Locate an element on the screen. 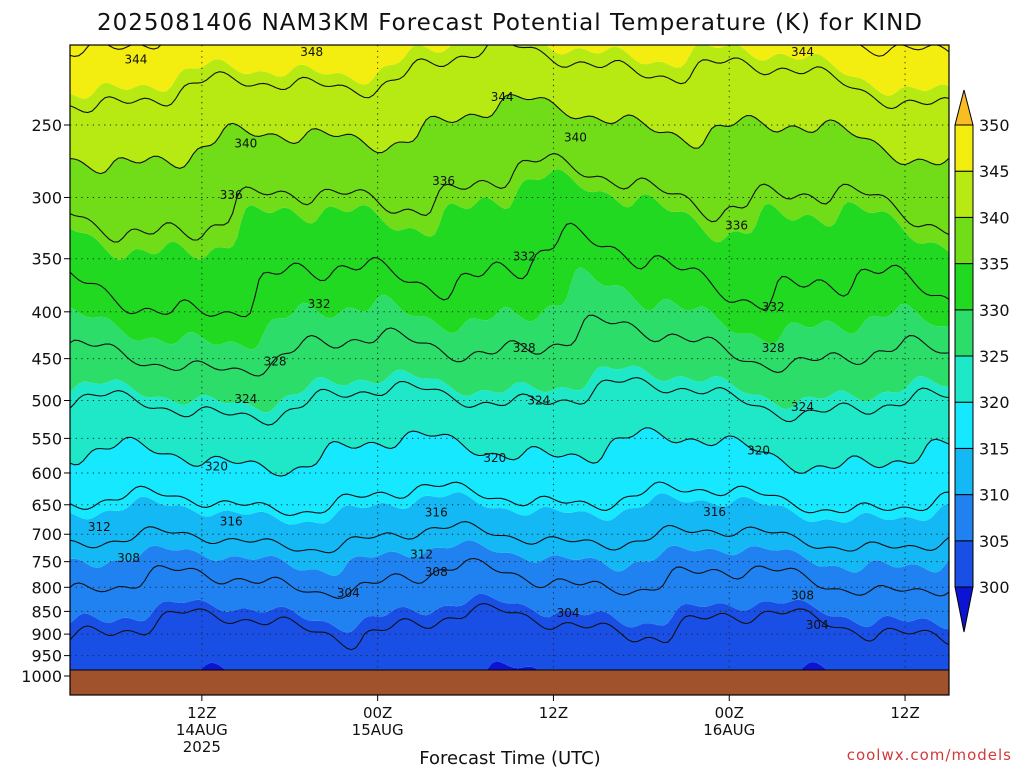  x-tick-label-0: 12Z 14AUG 2025 is located at coordinates (202, 730).